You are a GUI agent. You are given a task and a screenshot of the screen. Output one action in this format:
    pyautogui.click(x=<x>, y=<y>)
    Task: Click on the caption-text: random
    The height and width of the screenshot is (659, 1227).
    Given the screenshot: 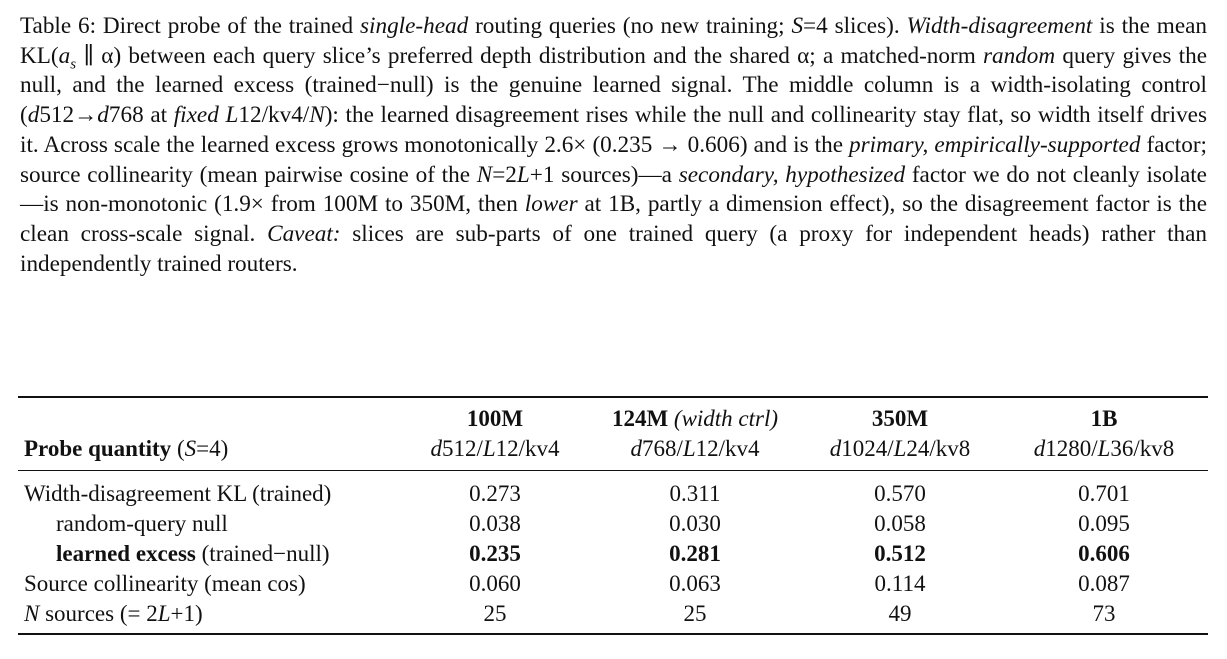 What is the action you would take?
    pyautogui.click(x=1019, y=55)
    